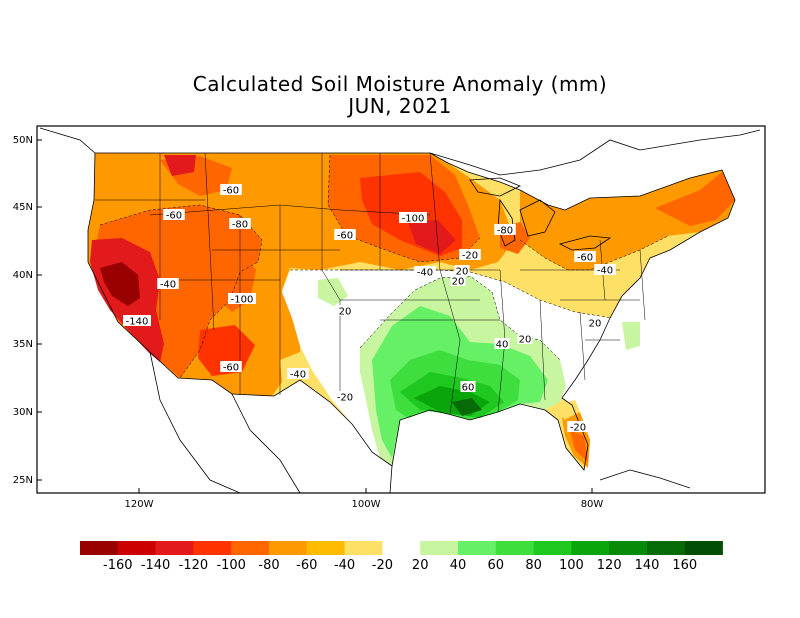 This screenshot has width=800, height=618. What do you see at coordinates (344, 565) in the screenshot?
I see `colorbar-label: -40` at bounding box center [344, 565].